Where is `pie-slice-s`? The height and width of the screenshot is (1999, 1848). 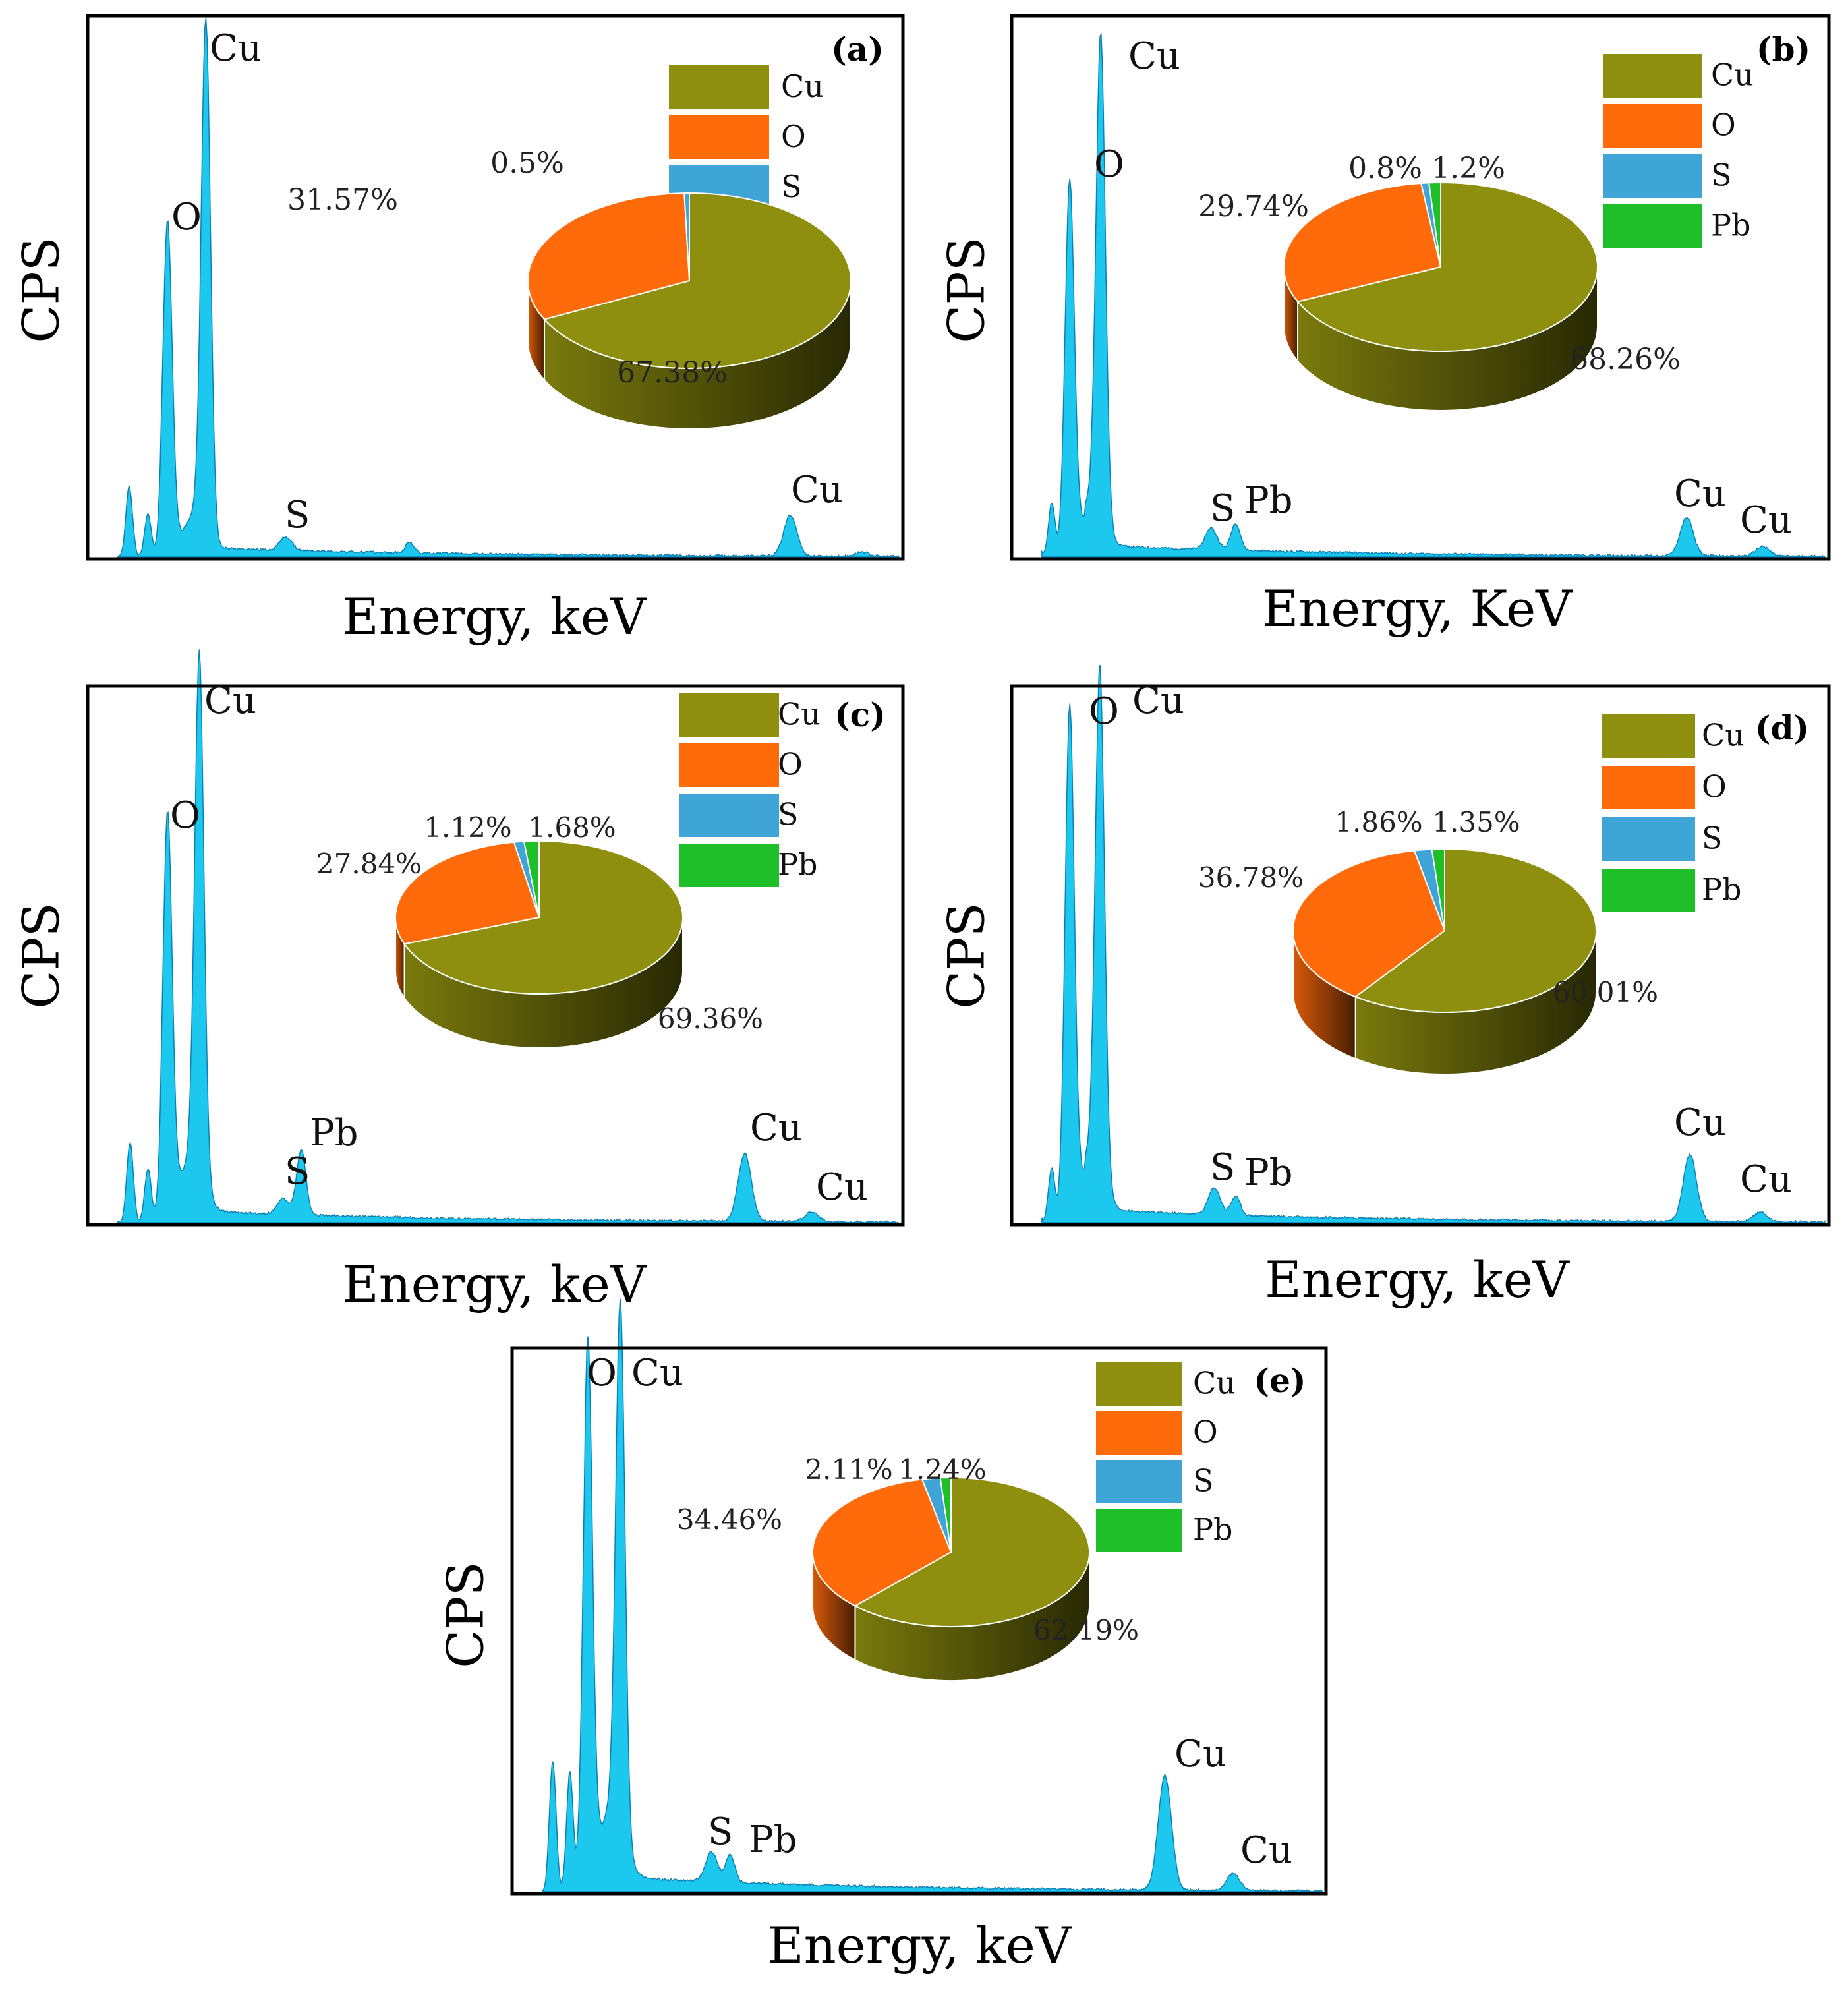
pie-slice-s is located at coordinates (686, 236).